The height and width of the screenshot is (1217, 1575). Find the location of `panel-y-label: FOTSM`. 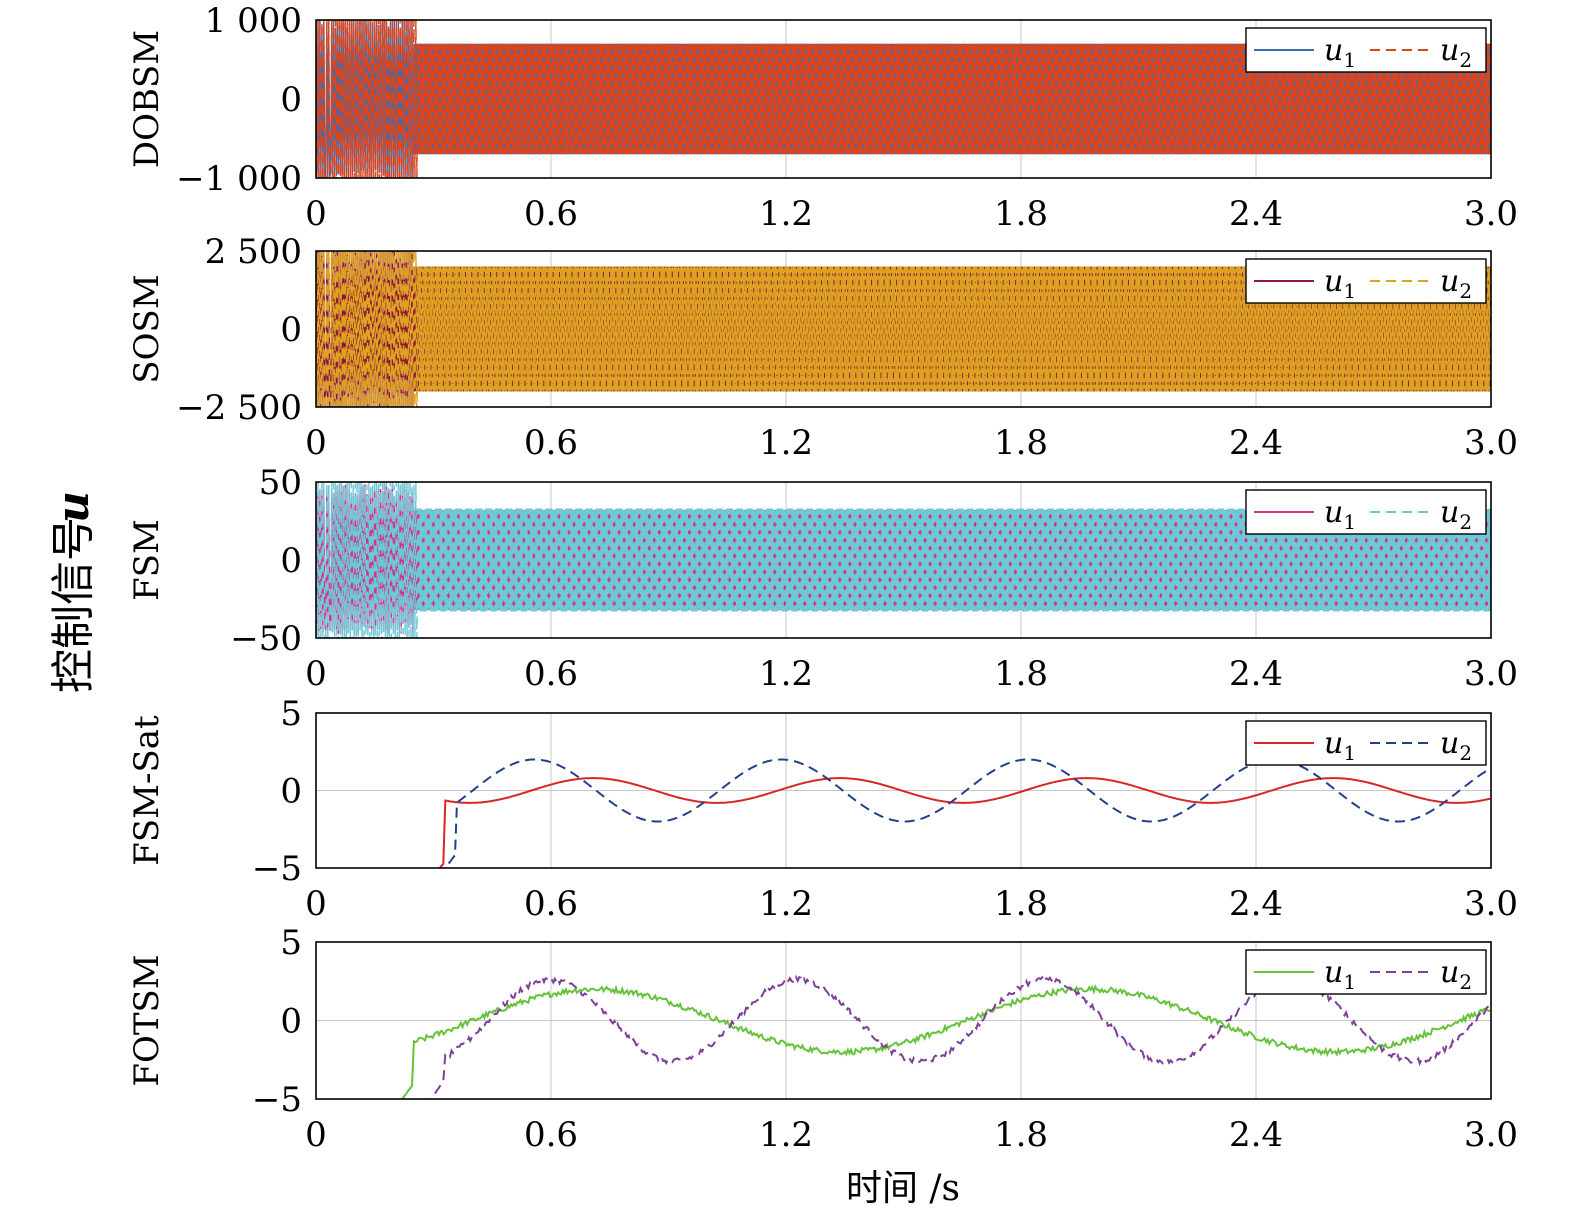

panel-y-label: FOTSM is located at coordinates (147, 1020).